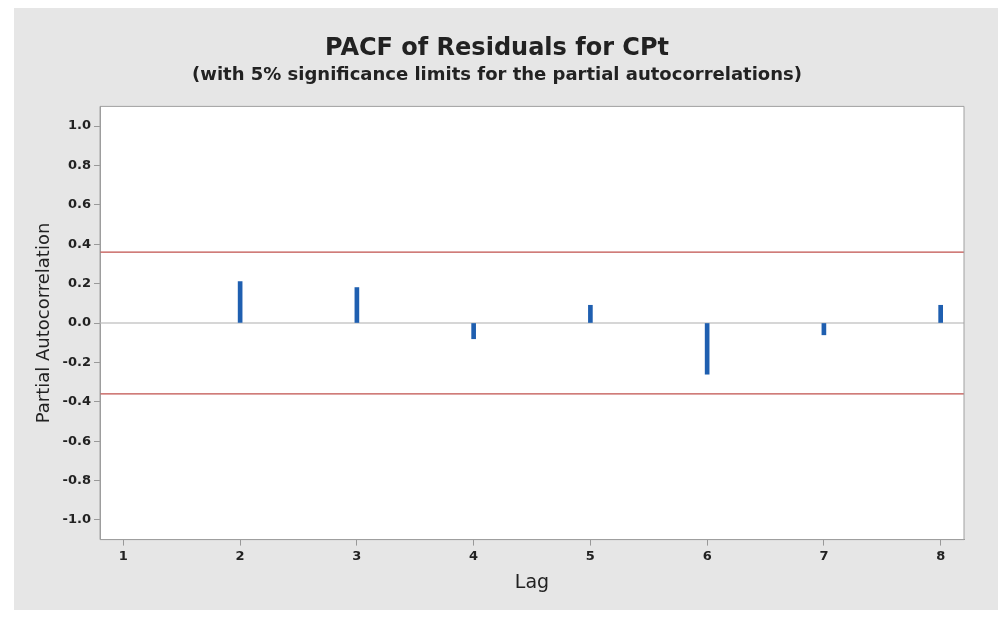  What do you see at coordinates (590, 555) in the screenshot?
I see `x-tick-label: 5` at bounding box center [590, 555].